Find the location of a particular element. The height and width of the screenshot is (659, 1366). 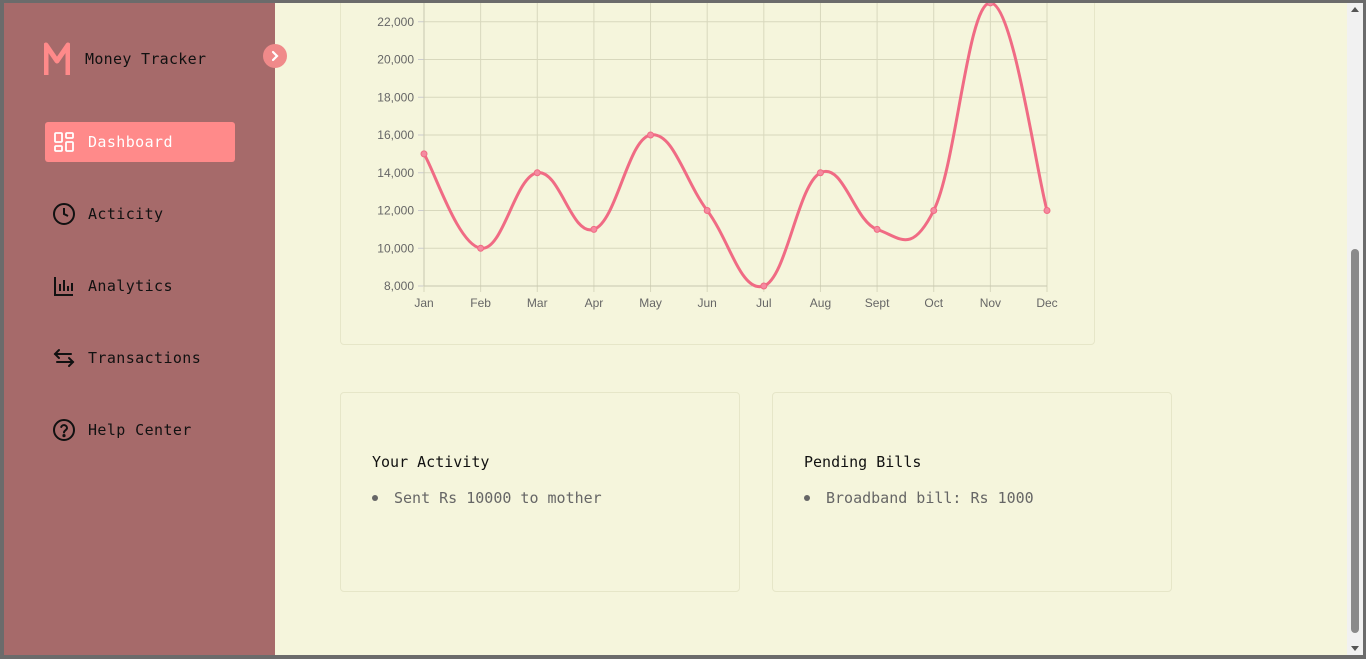

scroll-up-arrow-icon is located at coordinates (1355, 9).